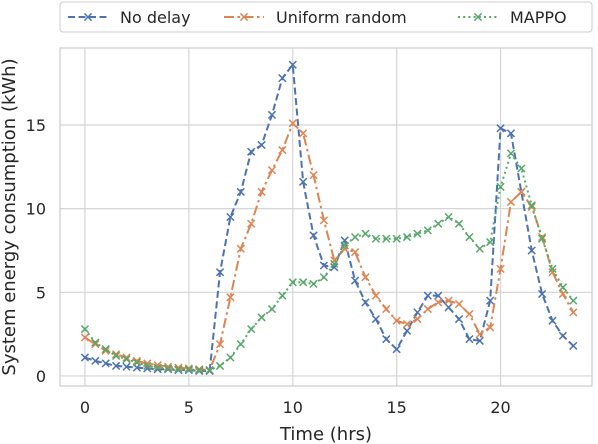 Image resolution: width=598 pixels, height=444 pixels. I want to click on x-tick-label: 10, so click(293, 407).